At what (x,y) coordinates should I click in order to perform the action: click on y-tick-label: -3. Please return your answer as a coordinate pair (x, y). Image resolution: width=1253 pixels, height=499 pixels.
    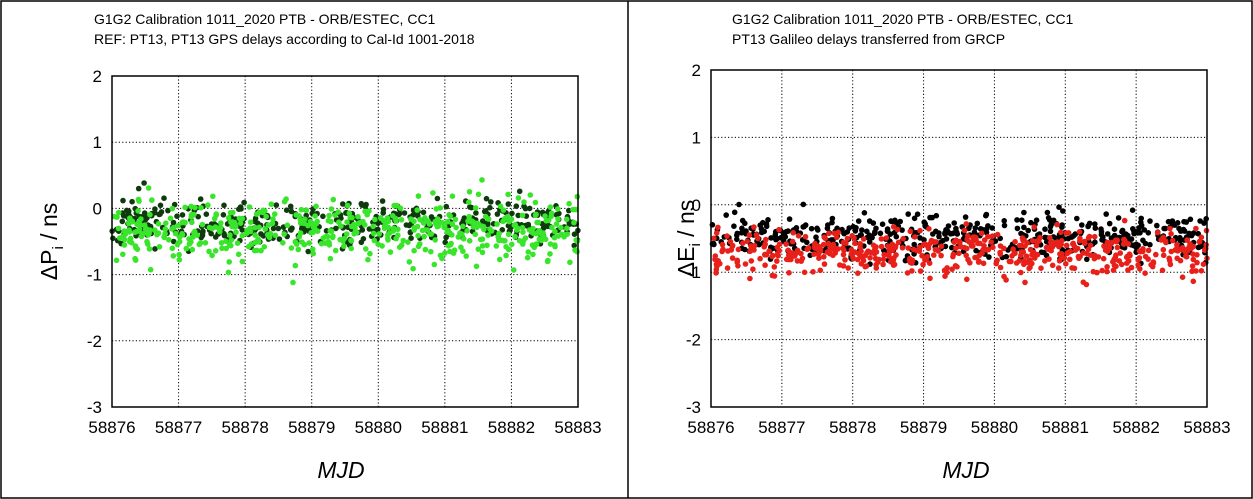
    Looking at the image, I should click on (693, 407).